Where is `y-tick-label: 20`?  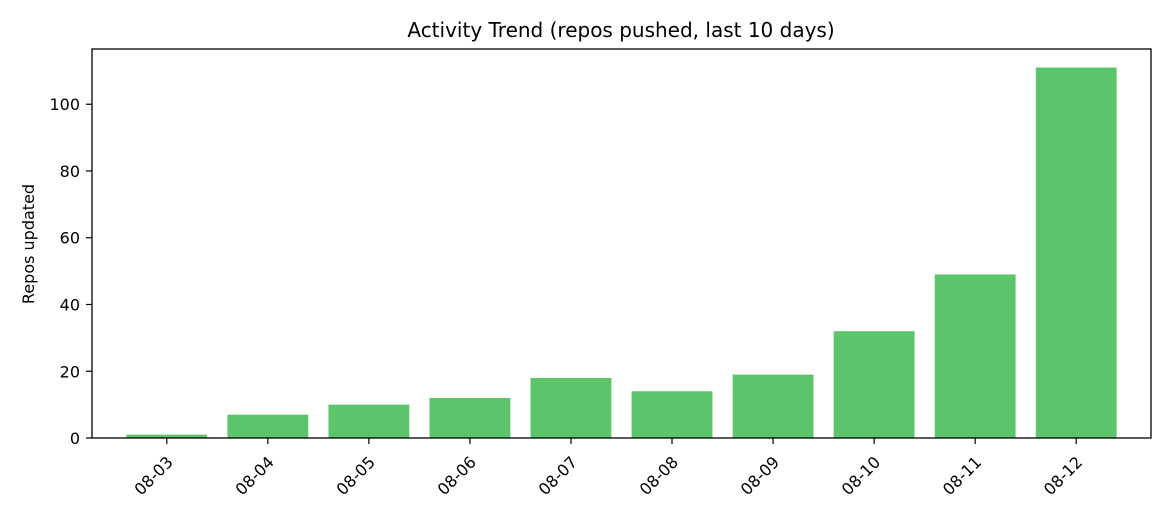 y-tick-label: 20 is located at coordinates (70, 371).